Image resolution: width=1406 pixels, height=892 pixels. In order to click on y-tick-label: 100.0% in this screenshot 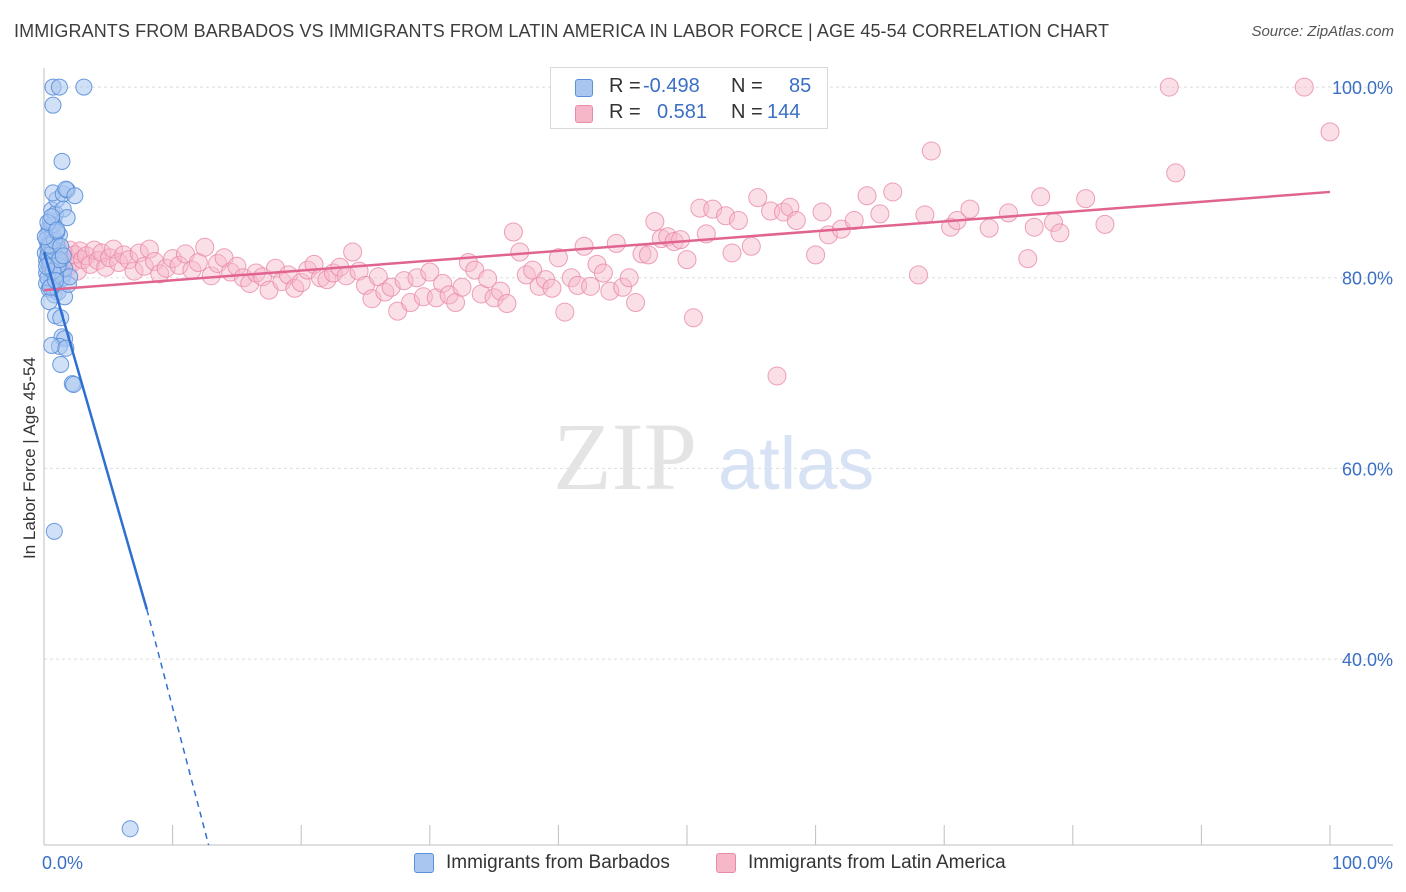, I will do `click(1362, 88)`.